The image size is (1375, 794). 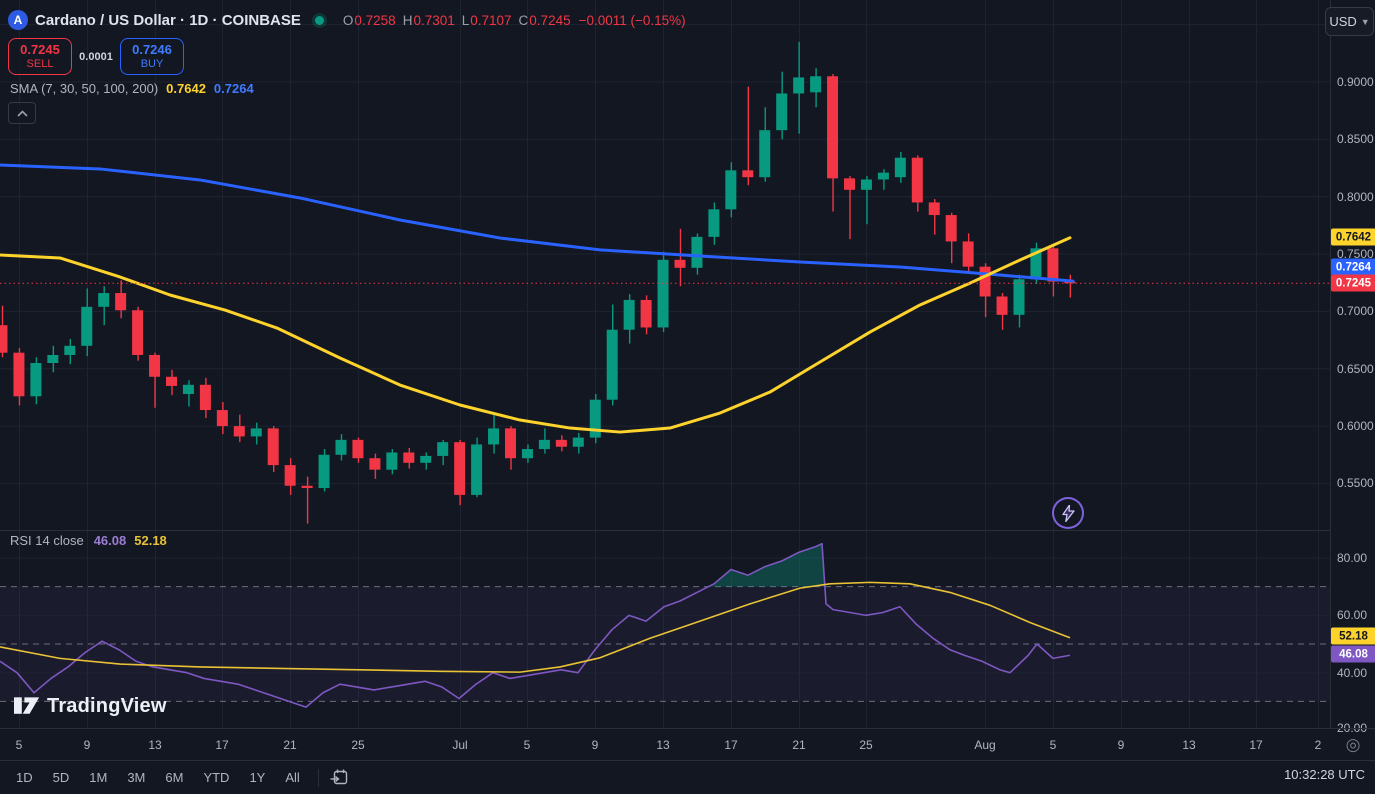 I want to click on price-tick: 0.8500, so click(x=1355, y=139).